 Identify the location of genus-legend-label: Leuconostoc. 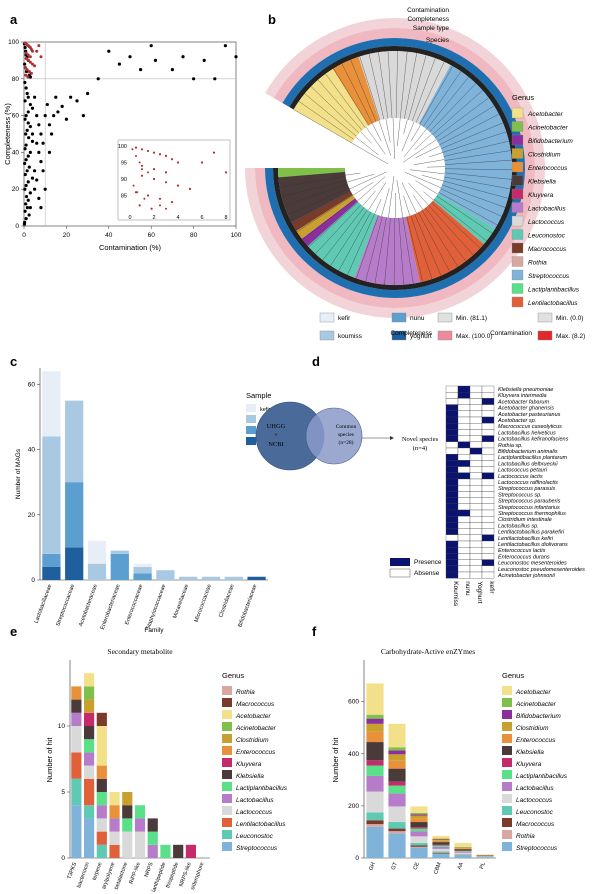
(547, 236).